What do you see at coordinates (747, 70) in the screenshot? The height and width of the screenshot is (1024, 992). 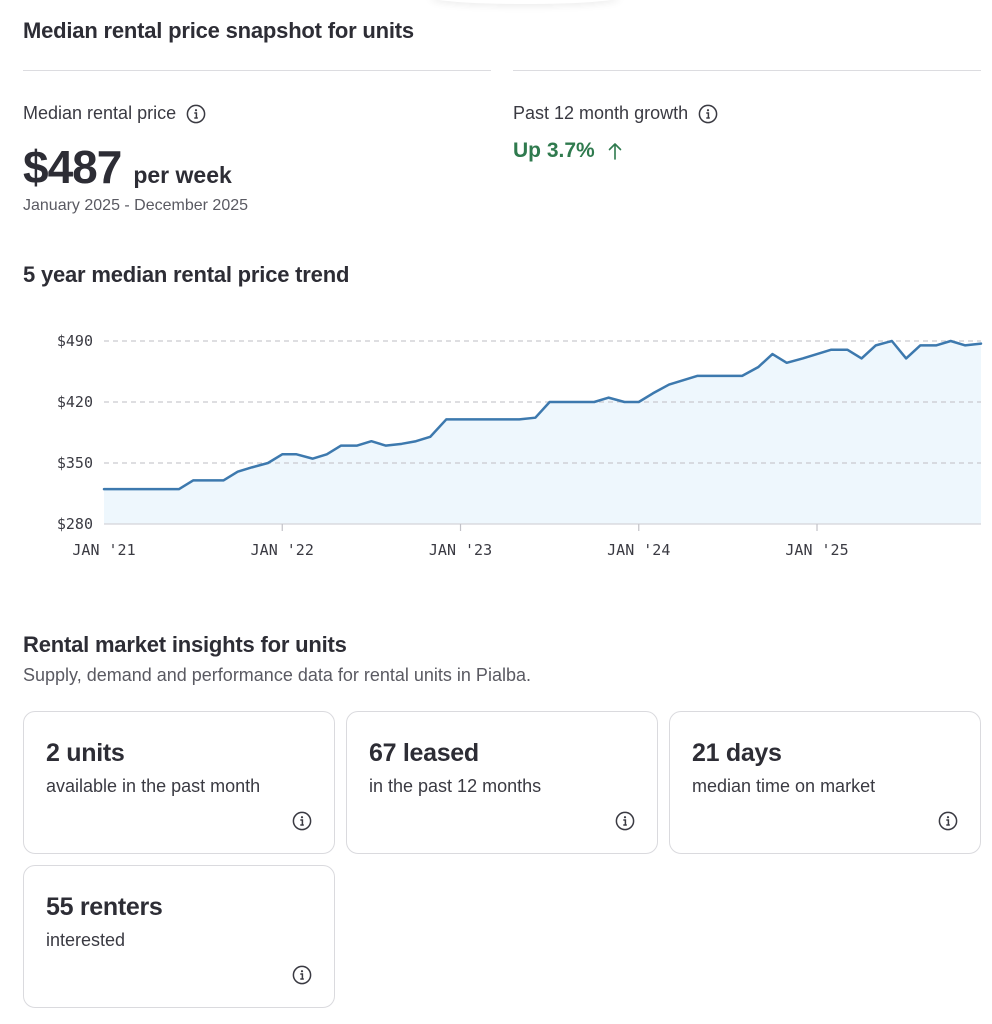 I see `divider-right` at bounding box center [747, 70].